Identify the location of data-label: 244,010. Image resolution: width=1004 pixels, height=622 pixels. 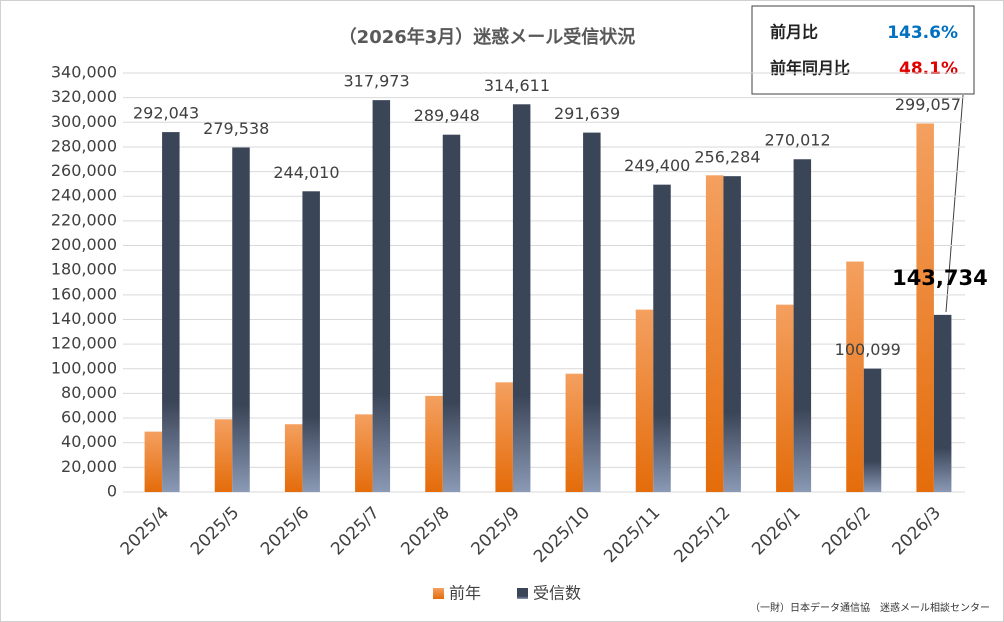
(306, 172).